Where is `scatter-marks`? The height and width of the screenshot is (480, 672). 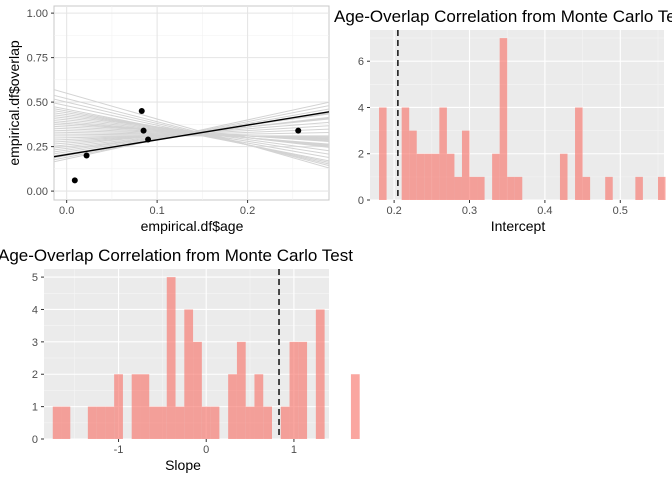 scatter-marks is located at coordinates (191, 146).